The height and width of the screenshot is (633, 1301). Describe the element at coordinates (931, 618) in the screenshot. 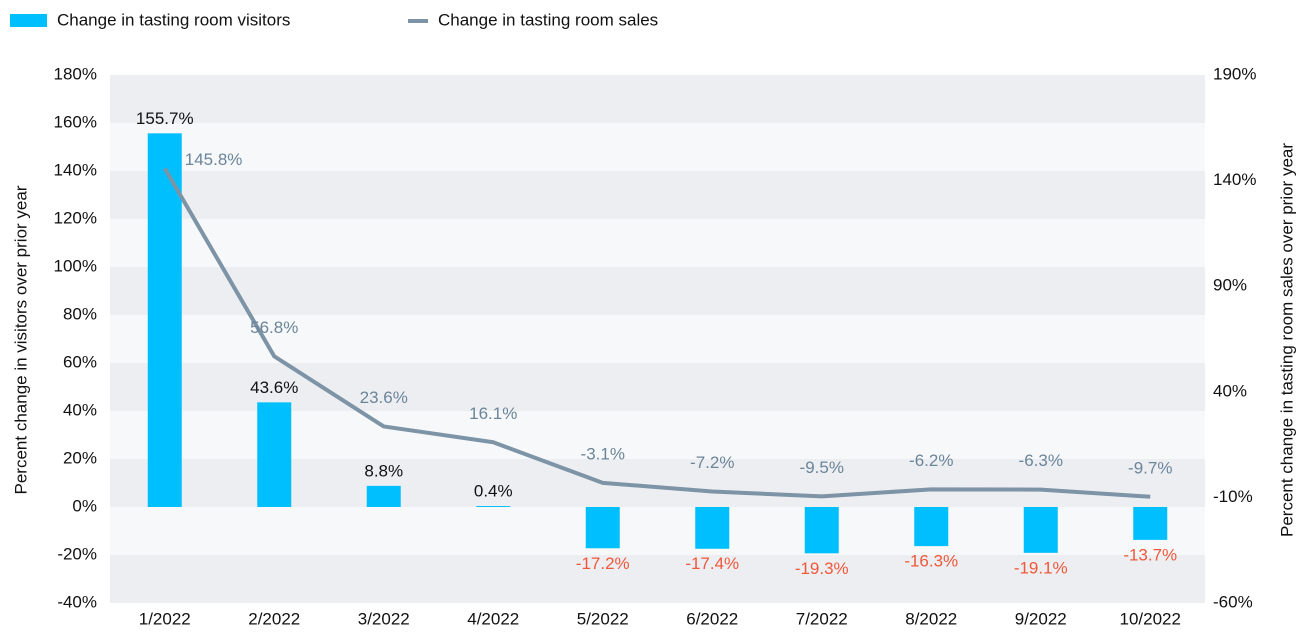

I see `x-tick-label: 8/2022` at that location.